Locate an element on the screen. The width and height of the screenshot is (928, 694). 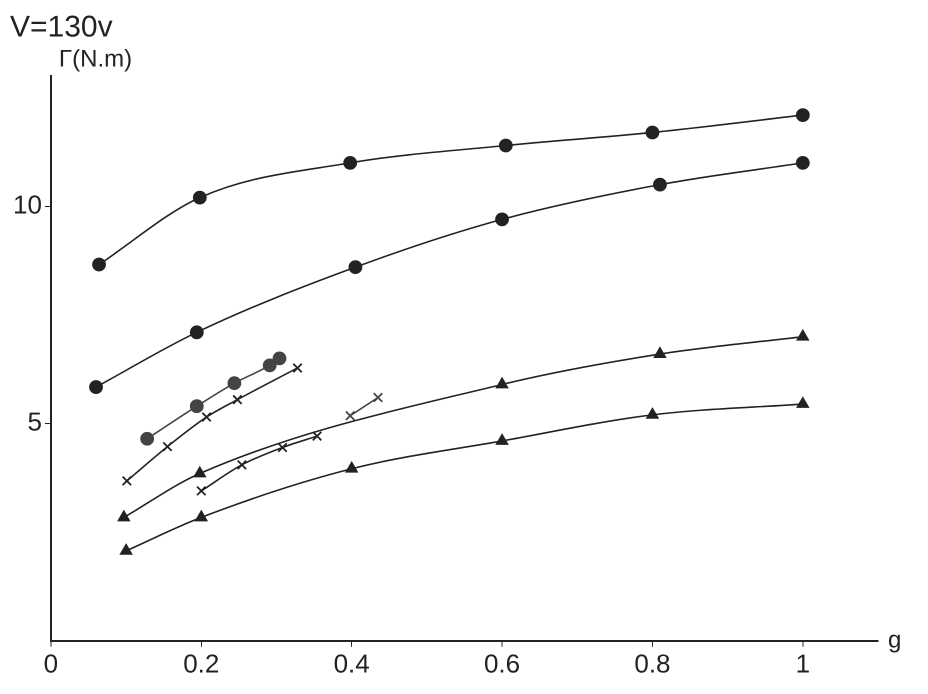
x-tick-label: 1 is located at coordinates (803, 663).